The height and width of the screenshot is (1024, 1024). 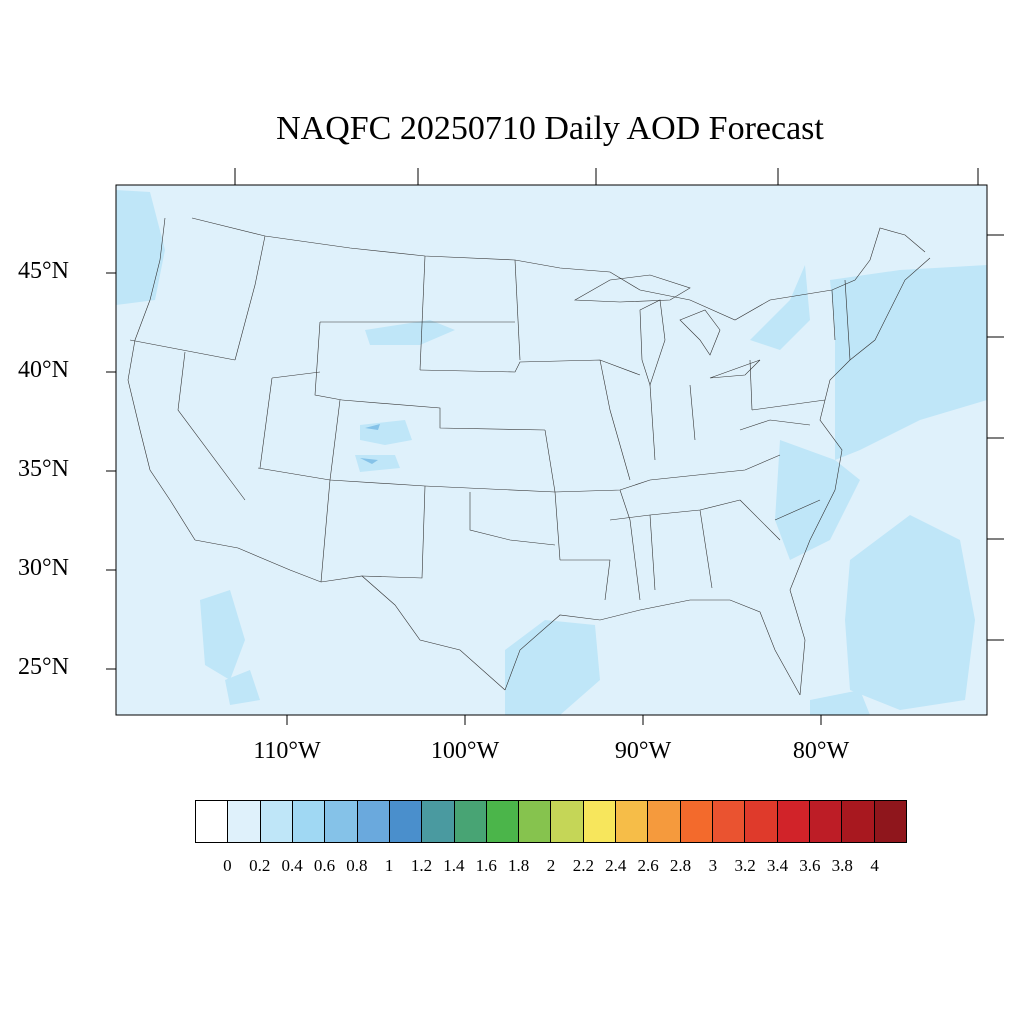 I want to click on aod-patch-atlantic-south, so click(x=910, y=612).